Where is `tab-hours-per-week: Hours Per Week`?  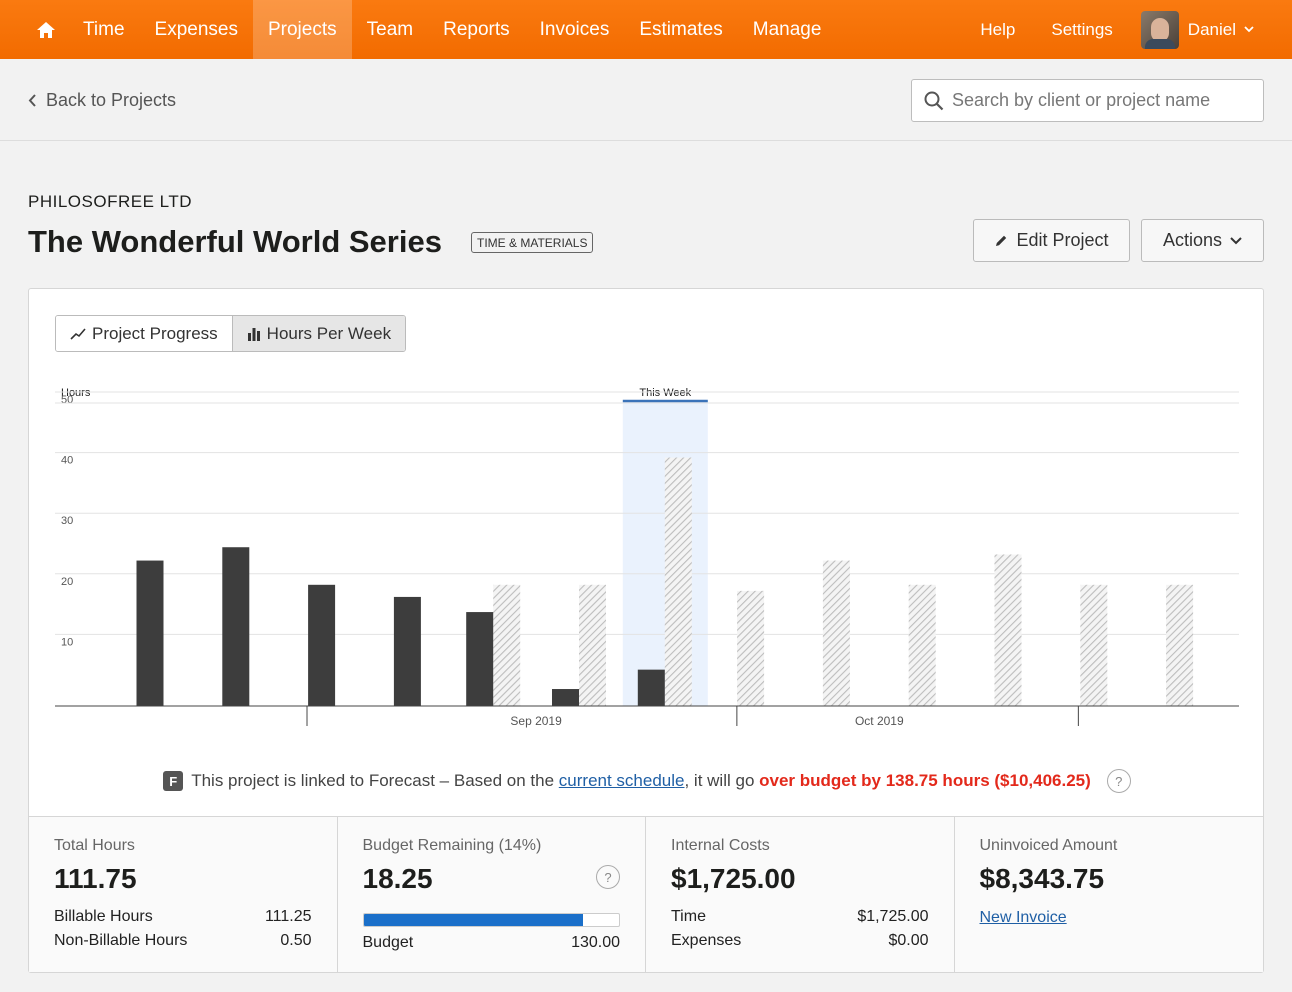
tab-hours-per-week: Hours Per Week is located at coordinates (318, 333).